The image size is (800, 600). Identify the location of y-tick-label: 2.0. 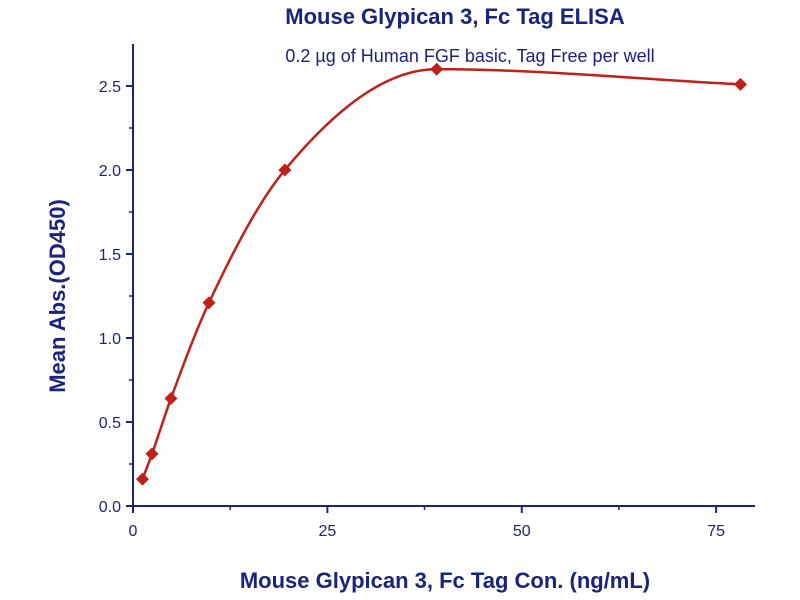
(110, 171).